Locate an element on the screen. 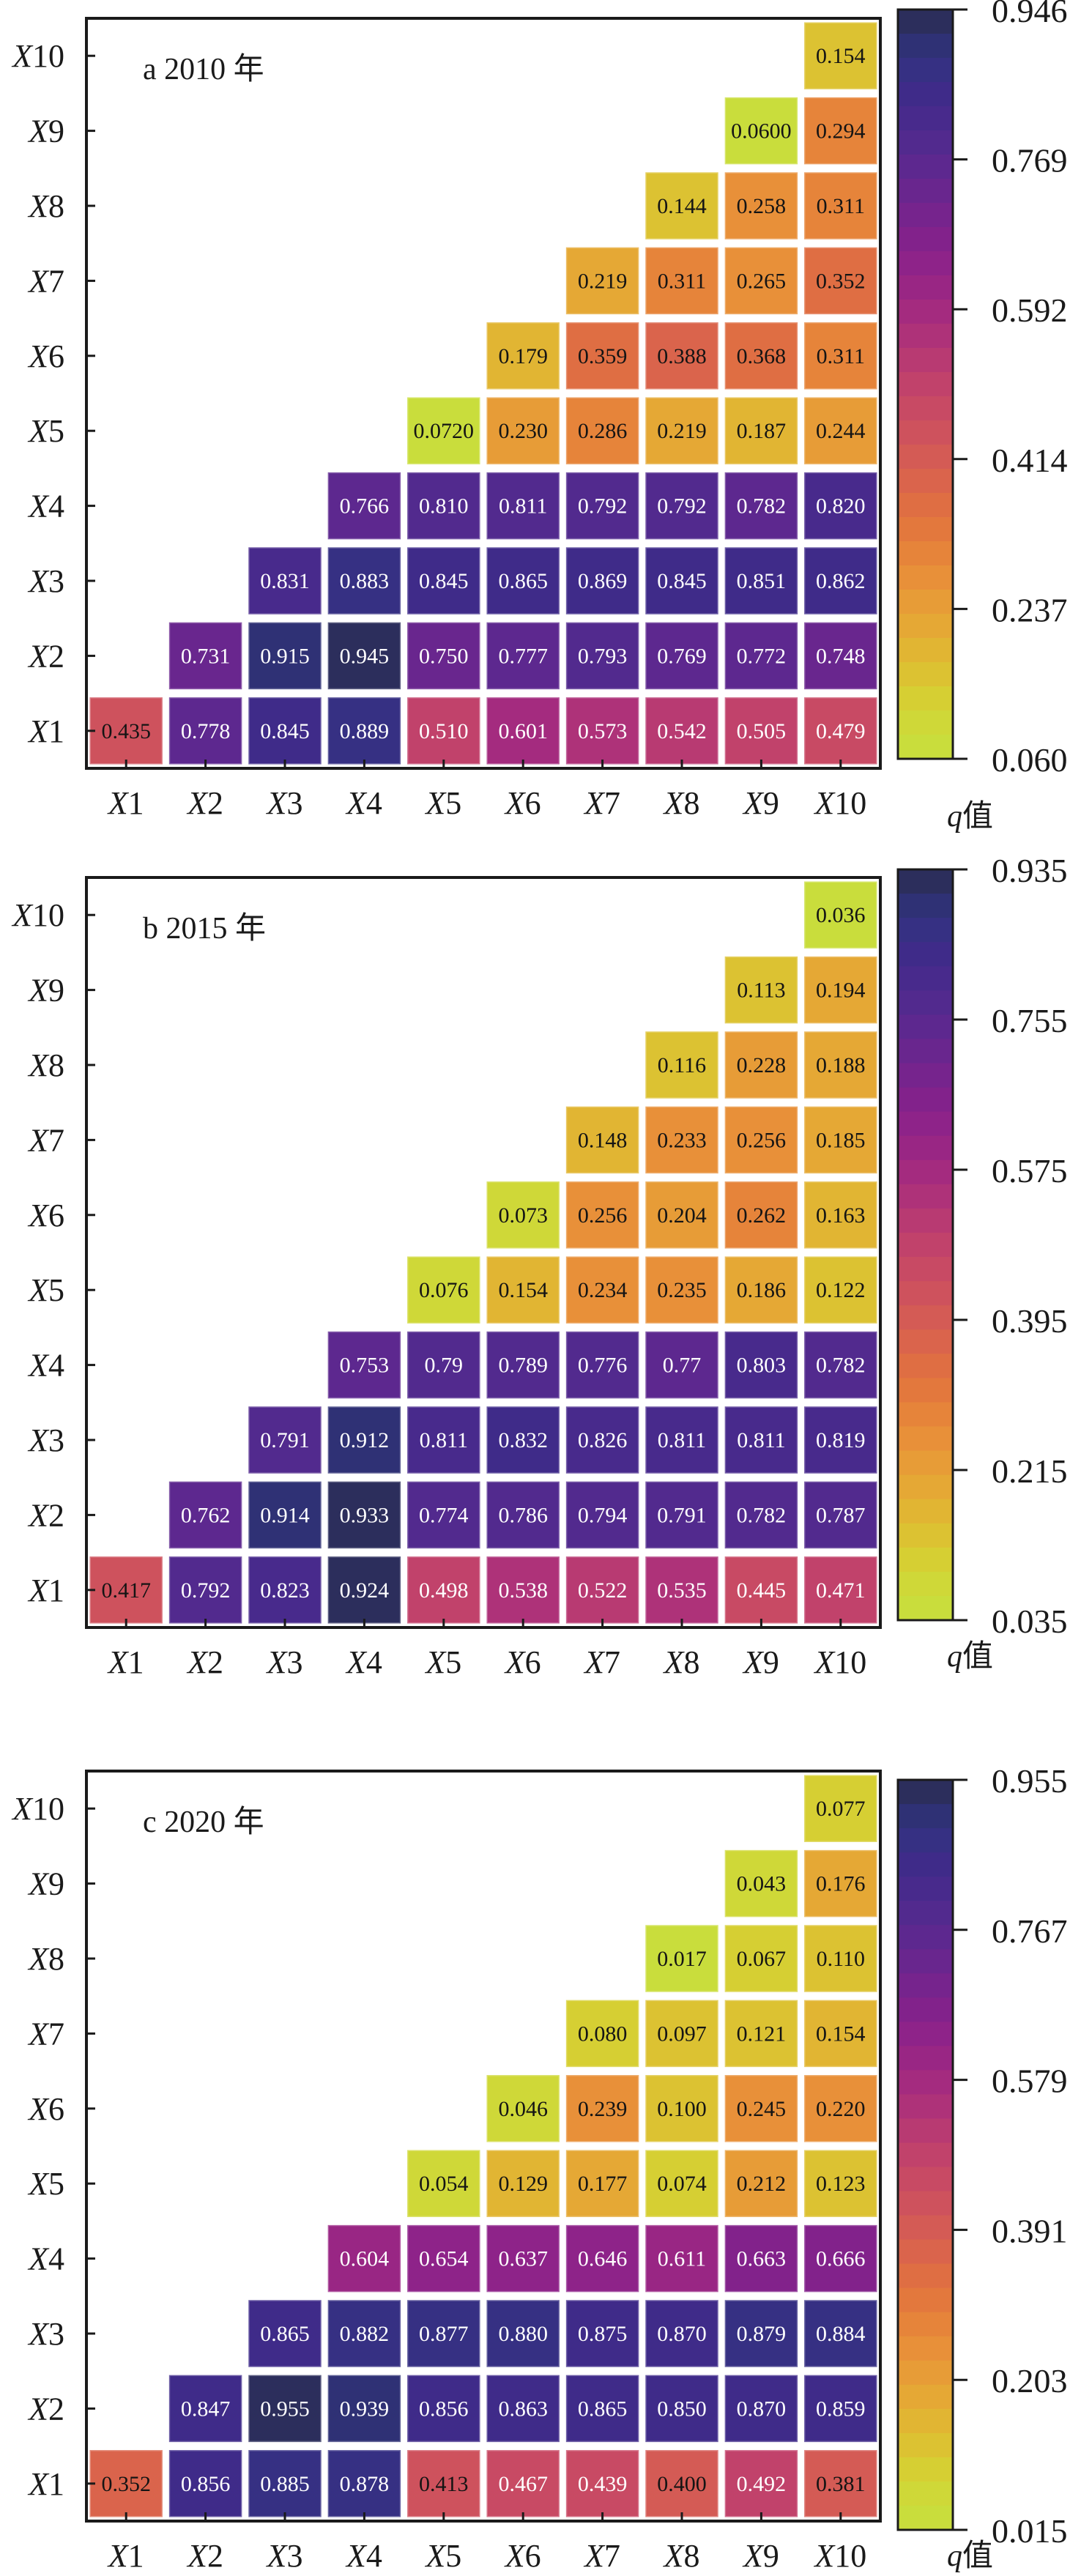 This screenshot has height=2576, width=1081. heatmap-cell: 0.212 is located at coordinates (761, 2183).